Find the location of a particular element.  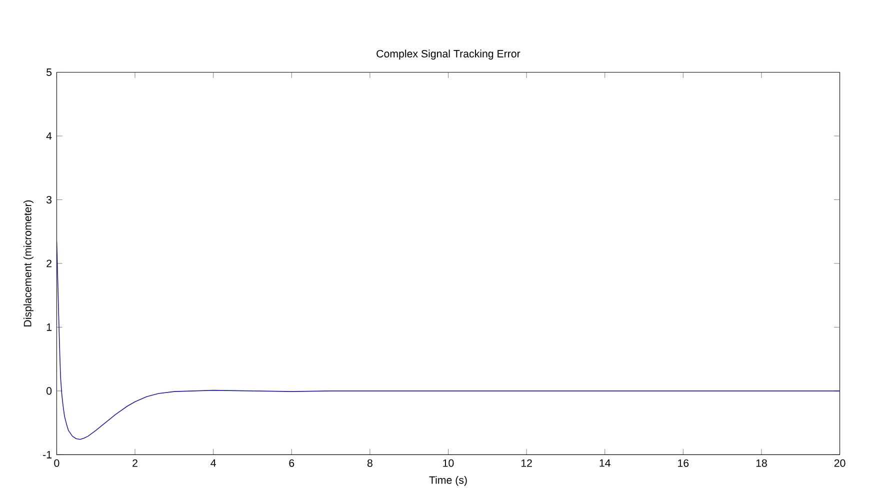

x-tick-label: 10 is located at coordinates (448, 463).